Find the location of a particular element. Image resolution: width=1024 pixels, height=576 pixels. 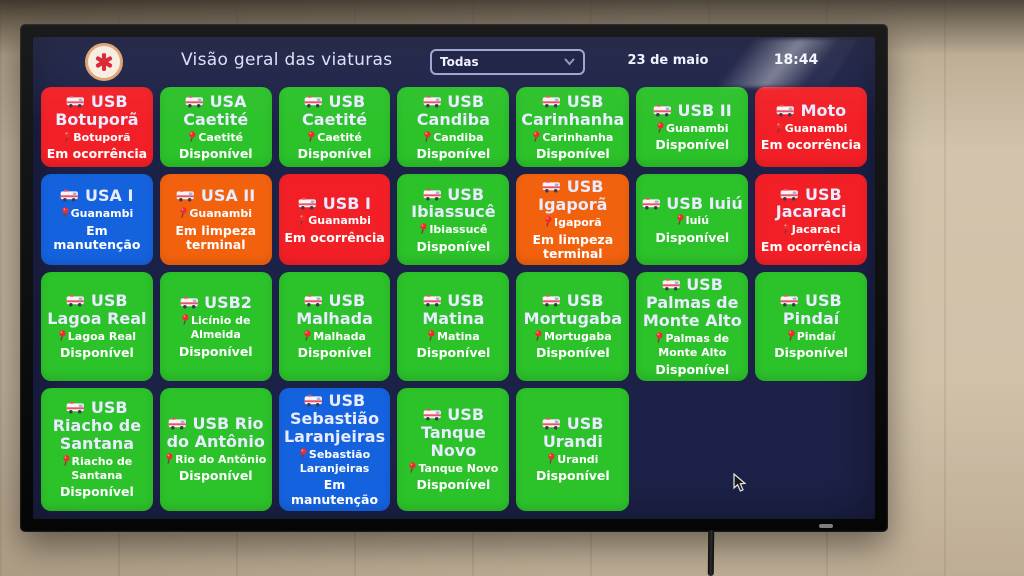

vehicle-card: USB Candiba Candiba Disponível is located at coordinates (453, 127).